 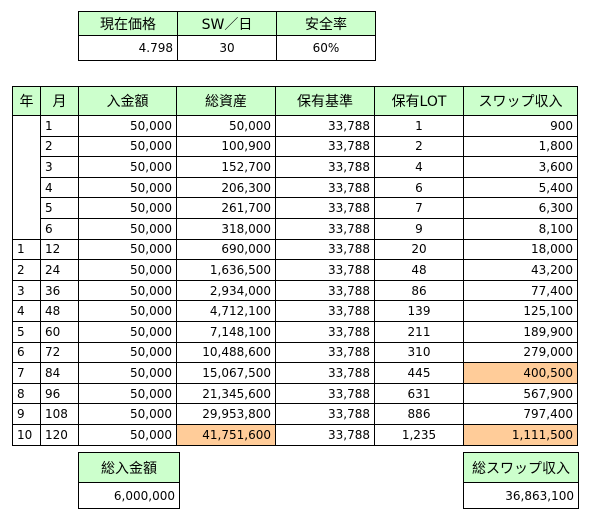 What do you see at coordinates (26, 270) in the screenshot?
I see `cell-year: 2` at bounding box center [26, 270].